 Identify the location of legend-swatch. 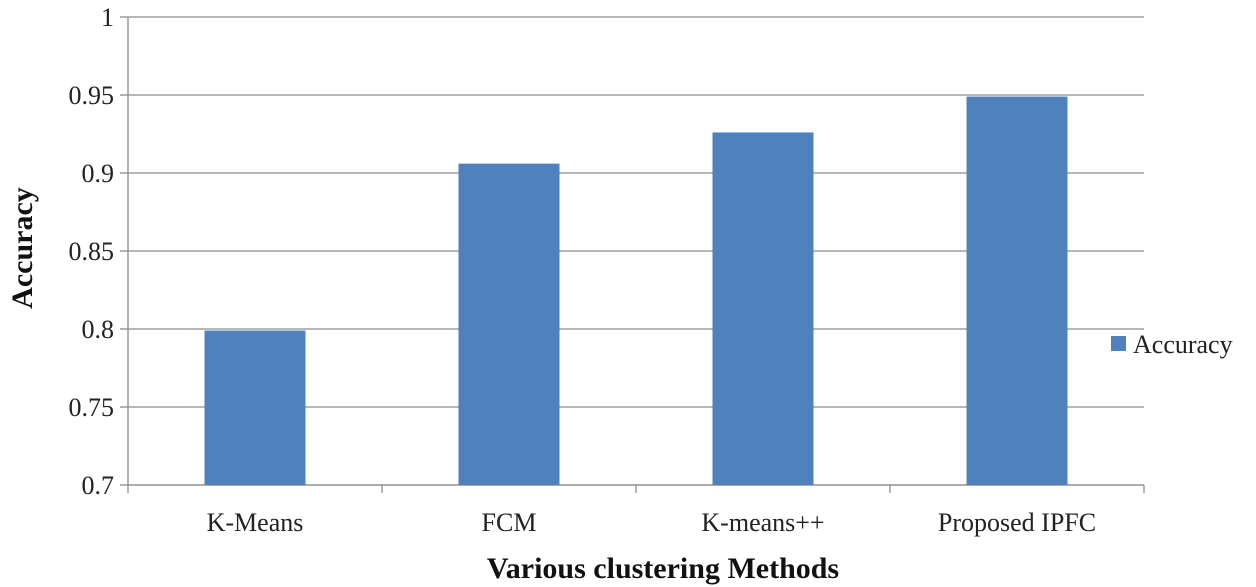
(1118, 343).